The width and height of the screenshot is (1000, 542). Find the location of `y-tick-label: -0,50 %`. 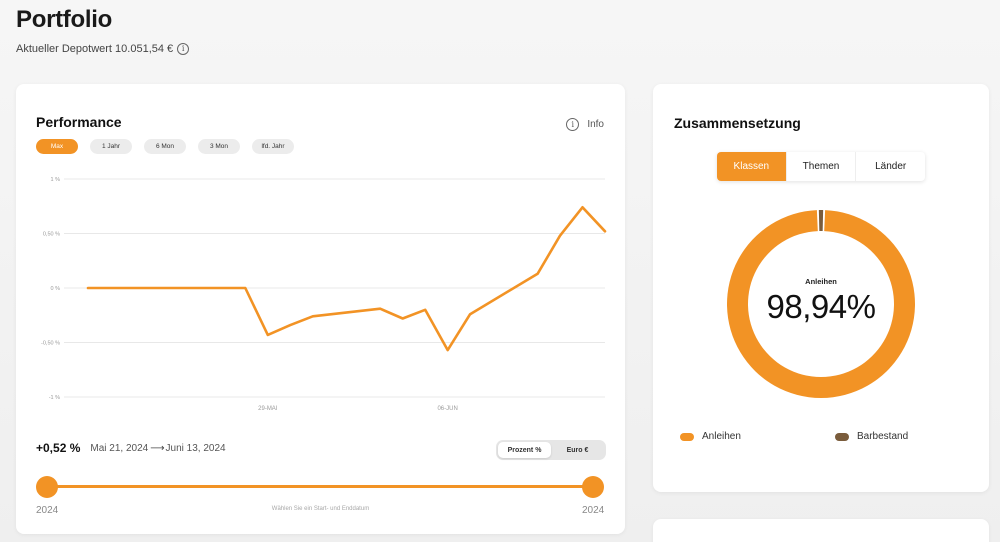

y-tick-label: -0,50 % is located at coordinates (50, 344).